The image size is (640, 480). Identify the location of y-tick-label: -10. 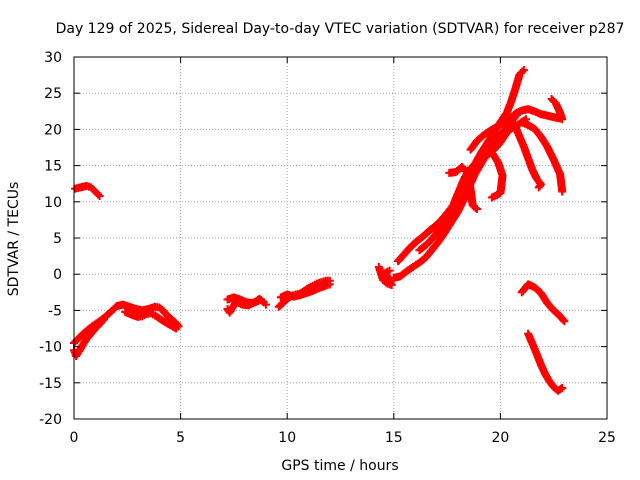
(50, 348).